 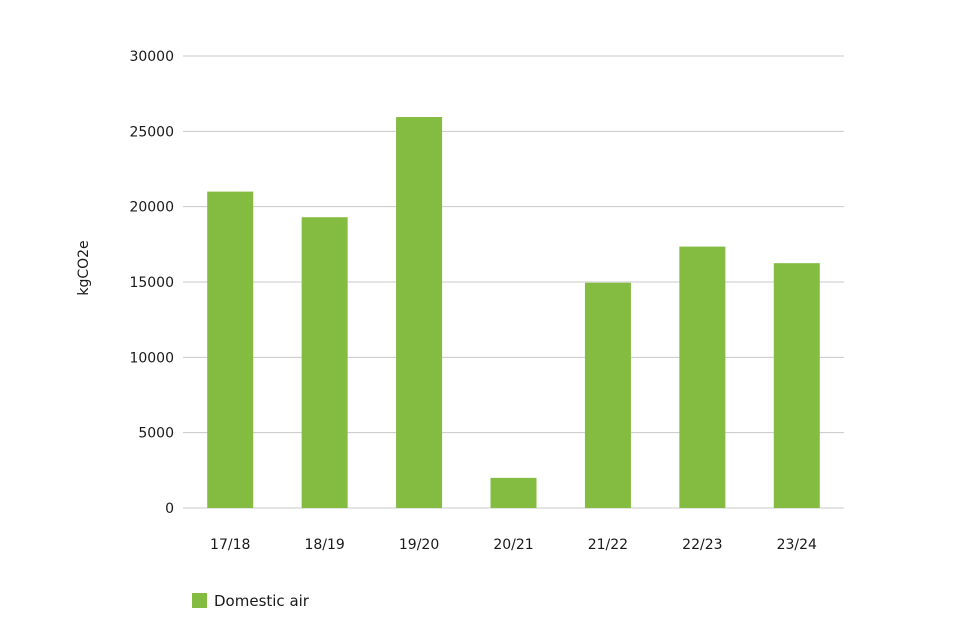 What do you see at coordinates (151, 208) in the screenshot?
I see `y-tick-label: 20000` at bounding box center [151, 208].